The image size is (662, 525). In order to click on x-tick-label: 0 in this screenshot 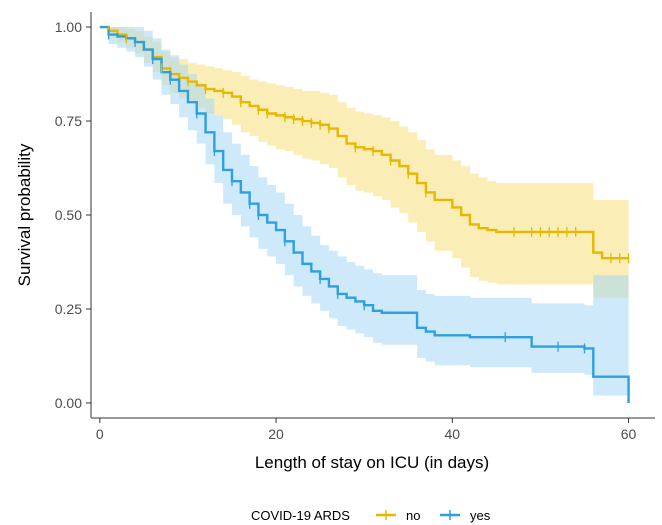, I will do `click(100, 434)`.